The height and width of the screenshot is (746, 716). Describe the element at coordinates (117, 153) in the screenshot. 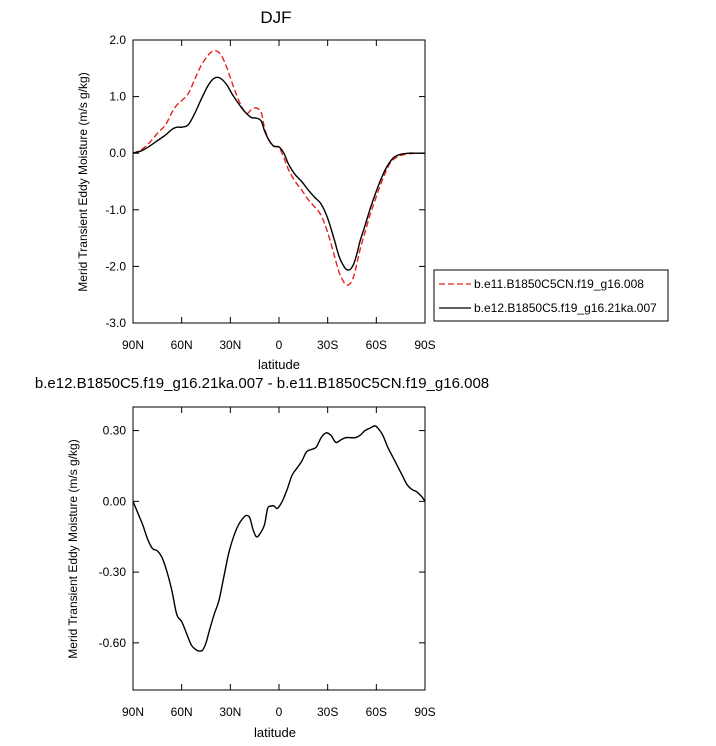

I see `y-tick-label: 0.0` at that location.